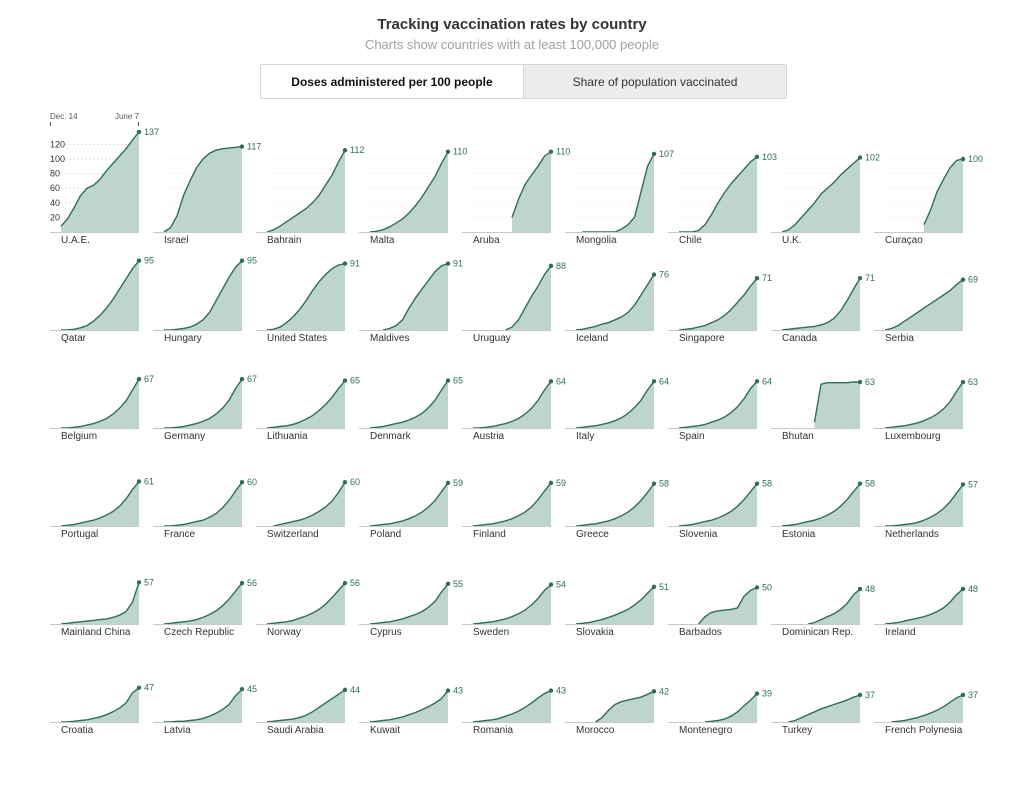 This screenshot has height=797, width=1024. I want to click on country-name: Romania, so click(493, 730).